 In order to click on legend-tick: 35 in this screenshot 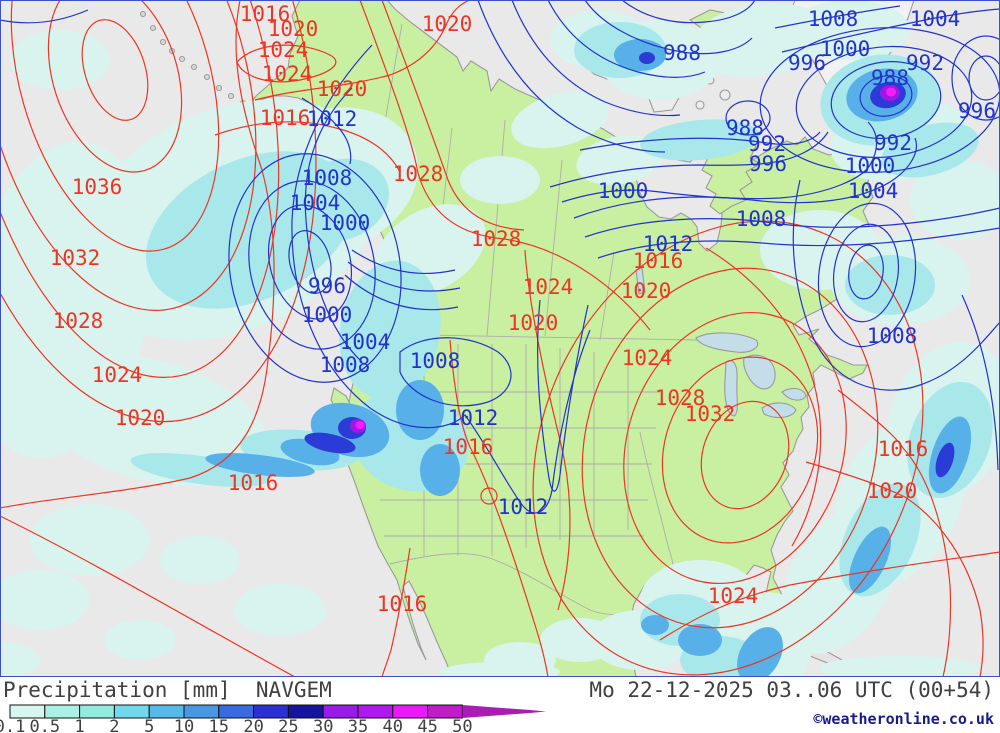, I will do `click(358, 725)`.